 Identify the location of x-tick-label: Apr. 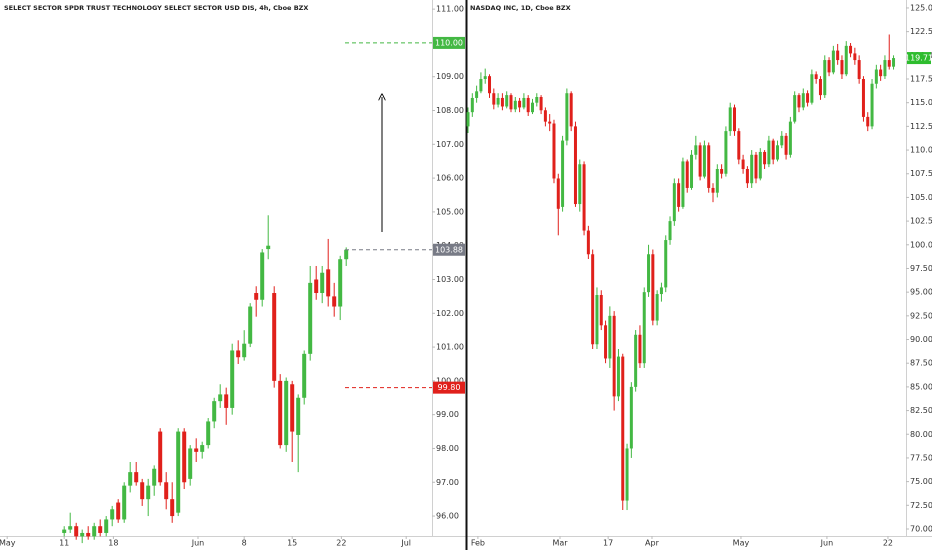
(652, 543).